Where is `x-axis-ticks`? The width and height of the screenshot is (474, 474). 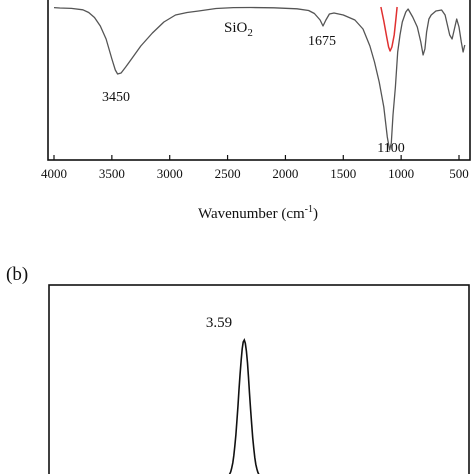 x-axis-ticks is located at coordinates (256, 157).